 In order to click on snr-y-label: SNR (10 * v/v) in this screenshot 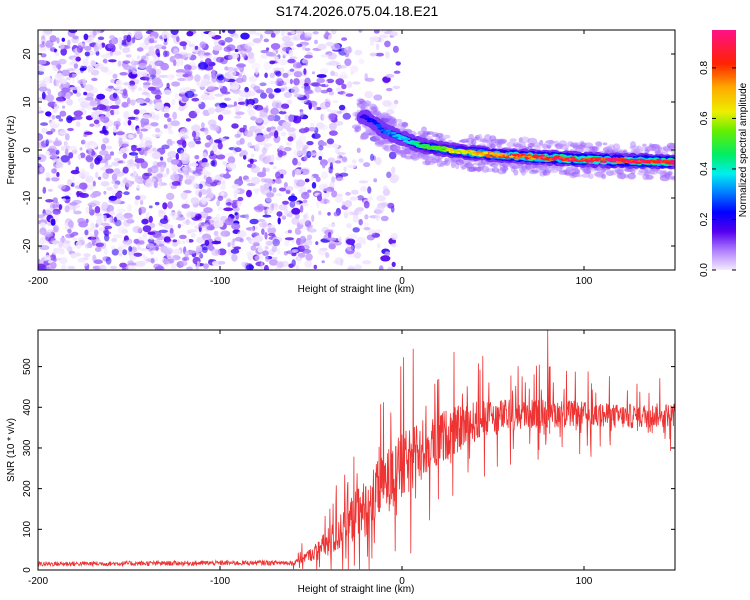, I will do `click(11, 450)`.